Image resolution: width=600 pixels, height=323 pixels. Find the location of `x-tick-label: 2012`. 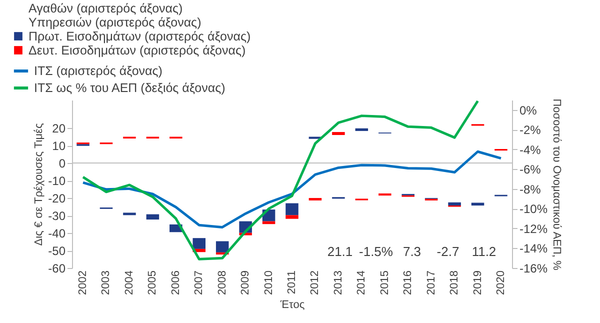

x-tick-label: 2012 is located at coordinates (315, 282).